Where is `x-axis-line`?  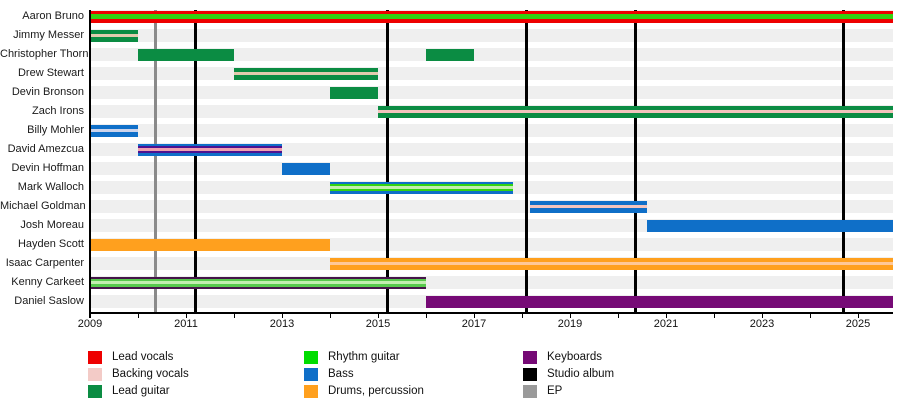 x-axis-line is located at coordinates (491, 313).